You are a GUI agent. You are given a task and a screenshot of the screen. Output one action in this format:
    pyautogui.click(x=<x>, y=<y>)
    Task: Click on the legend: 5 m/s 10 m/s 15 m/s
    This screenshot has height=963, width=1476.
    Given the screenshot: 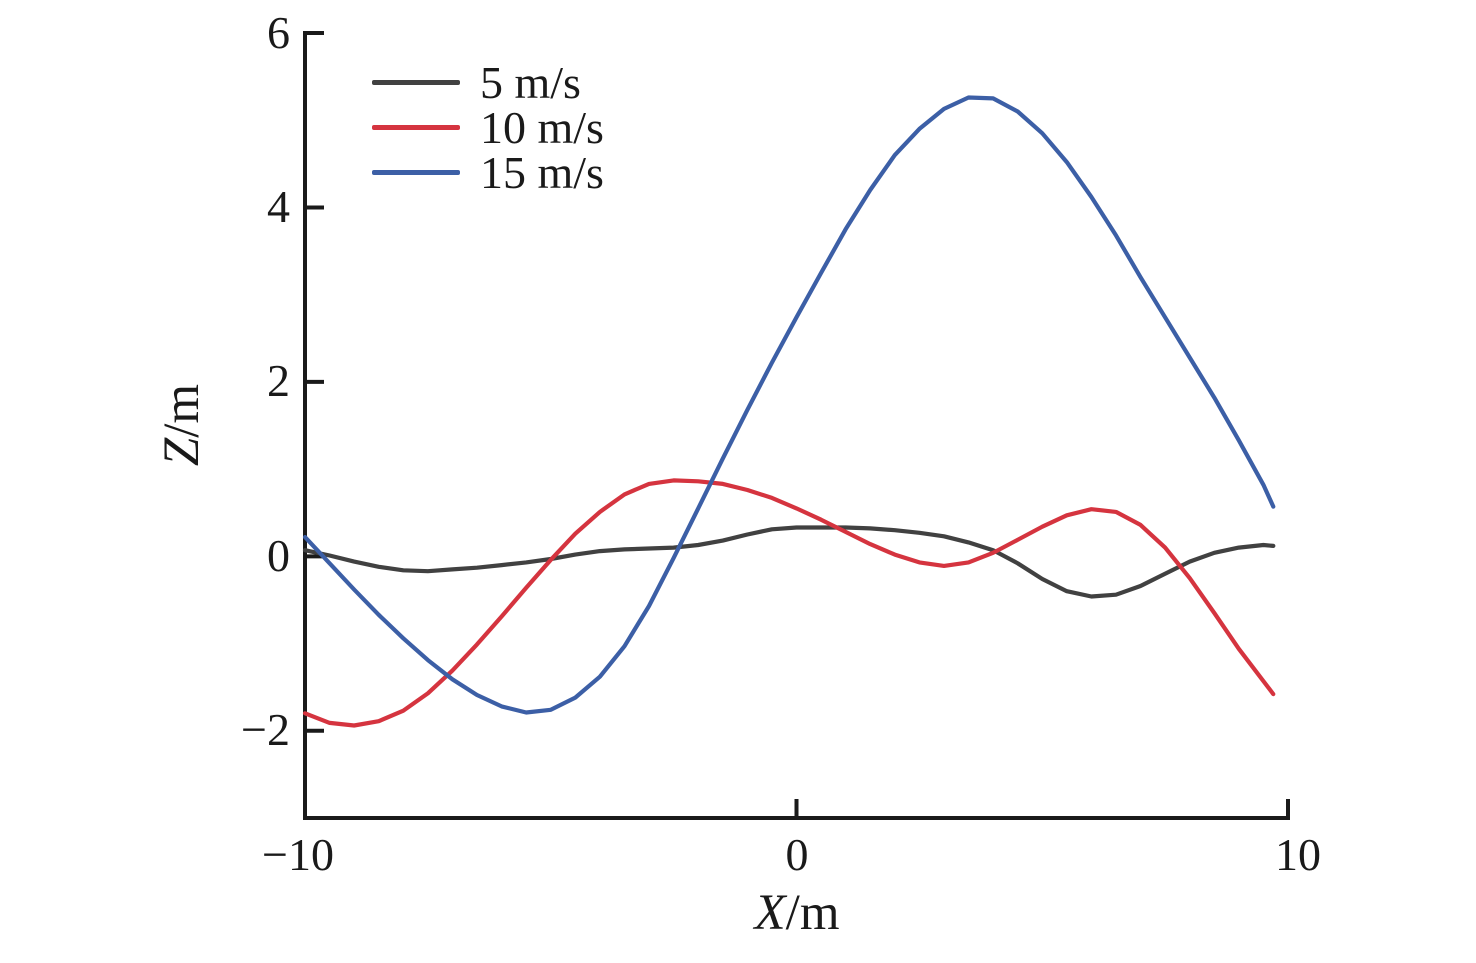 What is the action you would take?
    pyautogui.click(x=488, y=127)
    